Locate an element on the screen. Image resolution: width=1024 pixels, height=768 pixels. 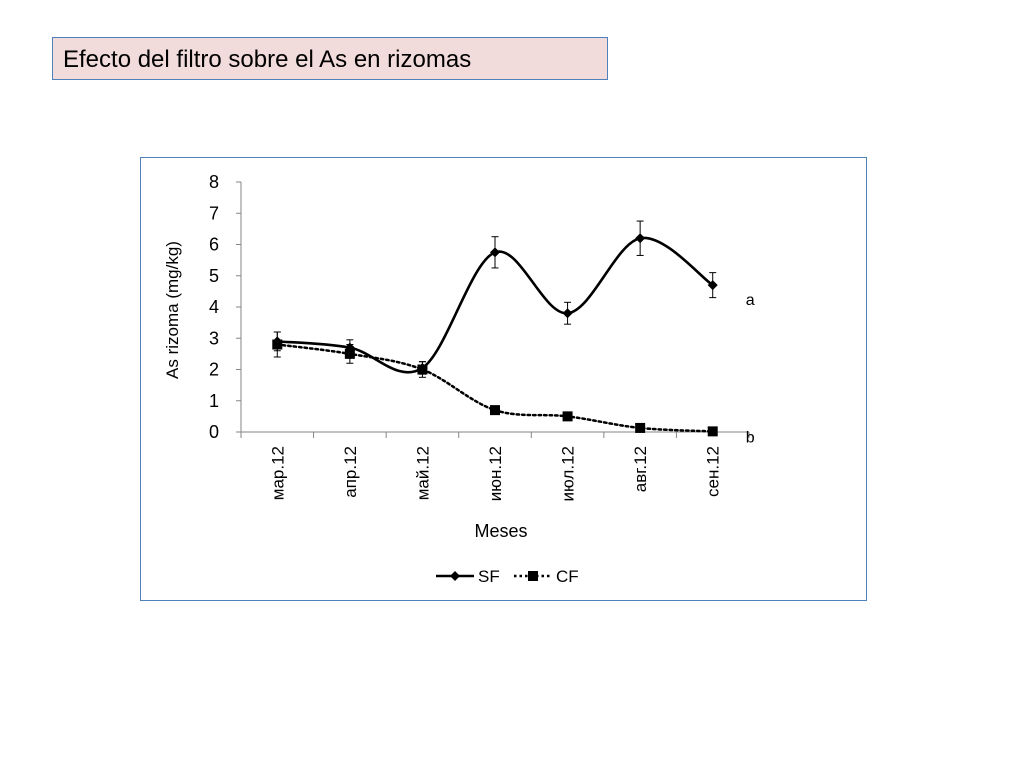
chart-series-layer: ba is located at coordinates (513, 333).